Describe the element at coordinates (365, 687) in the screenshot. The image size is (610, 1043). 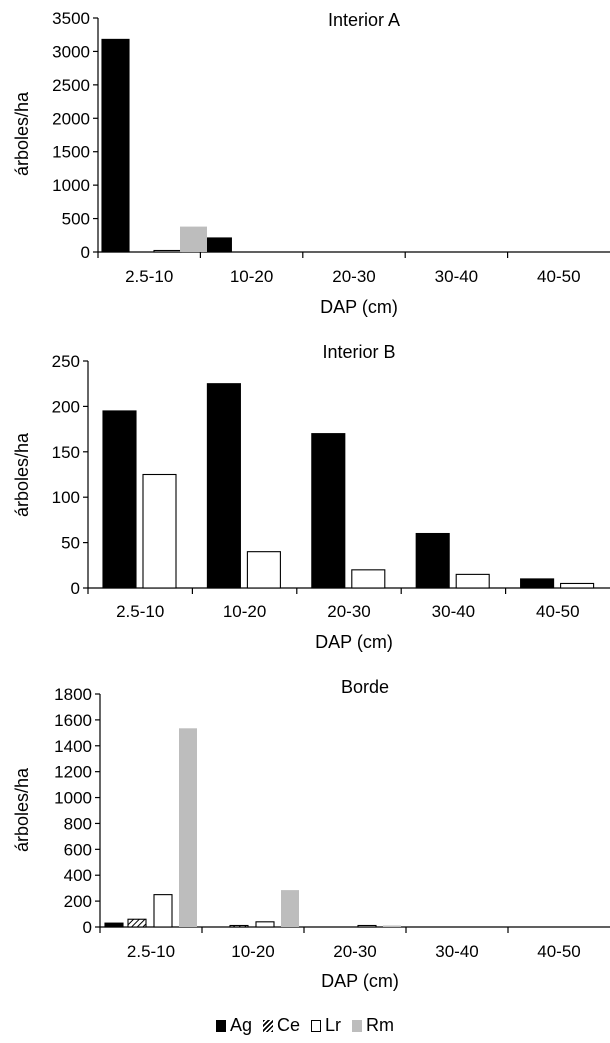
I see `chart-title: Borde` at that location.